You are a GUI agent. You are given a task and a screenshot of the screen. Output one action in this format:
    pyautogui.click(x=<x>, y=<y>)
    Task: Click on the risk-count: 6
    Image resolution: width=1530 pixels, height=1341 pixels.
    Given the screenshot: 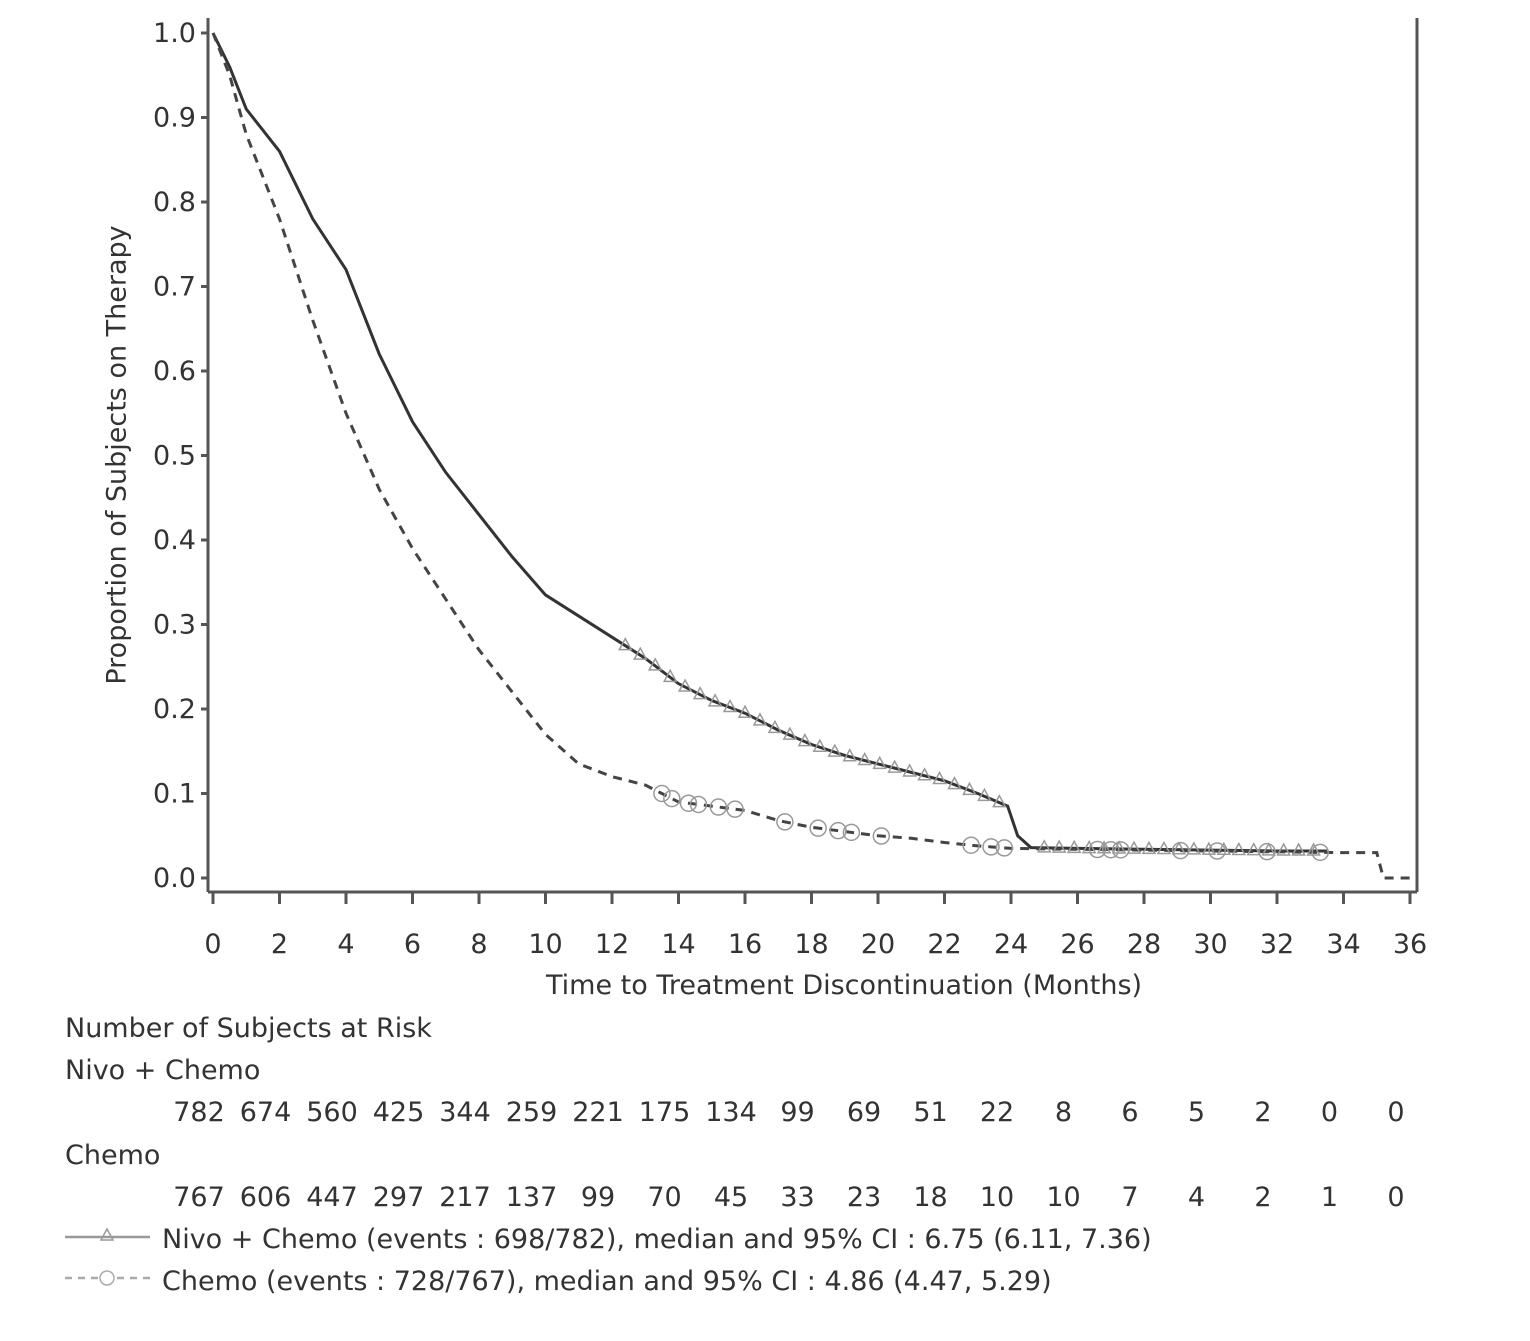 What is the action you would take?
    pyautogui.click(x=1130, y=1112)
    